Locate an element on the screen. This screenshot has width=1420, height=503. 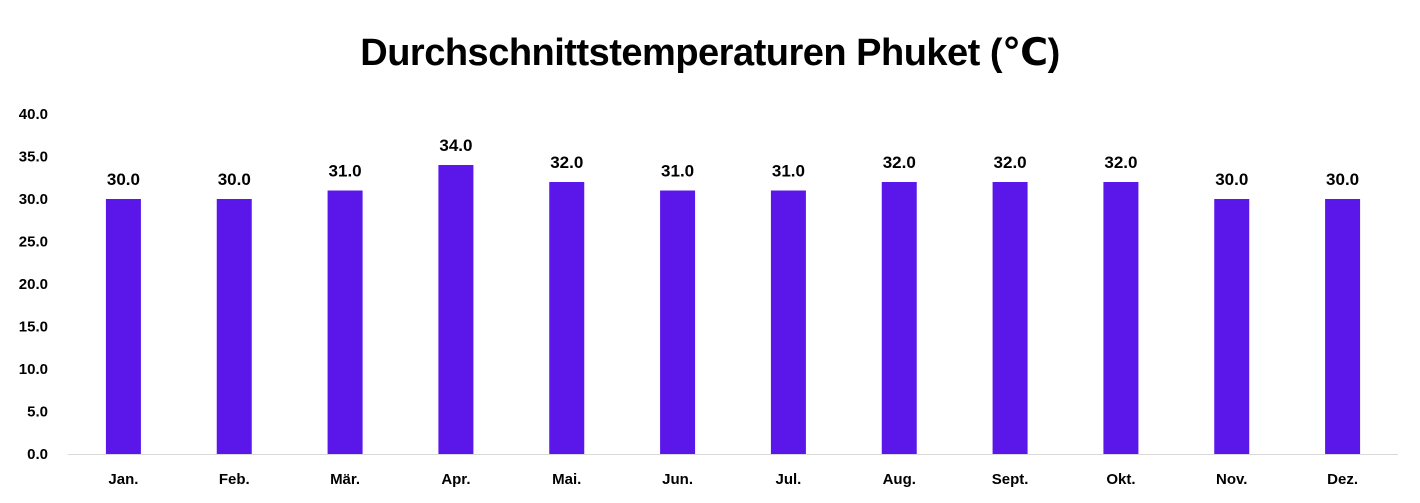
x-tick-label: Jun. is located at coordinates (677, 479).